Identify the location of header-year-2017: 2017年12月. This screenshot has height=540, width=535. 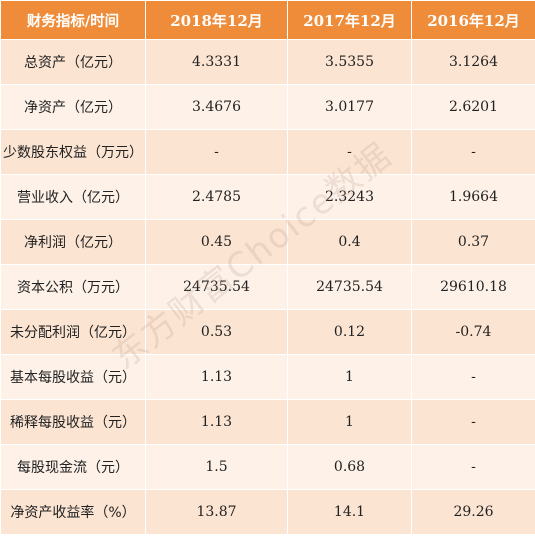
(349, 20).